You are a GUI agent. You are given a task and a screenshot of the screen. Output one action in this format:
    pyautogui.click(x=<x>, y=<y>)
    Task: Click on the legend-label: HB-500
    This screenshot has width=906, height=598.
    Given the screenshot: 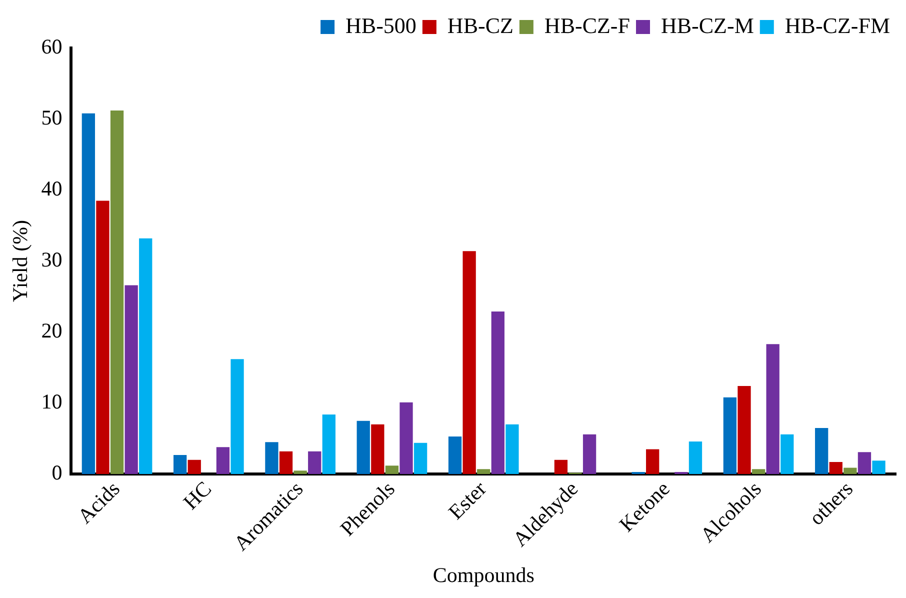 What is the action you would take?
    pyautogui.click(x=381, y=25)
    